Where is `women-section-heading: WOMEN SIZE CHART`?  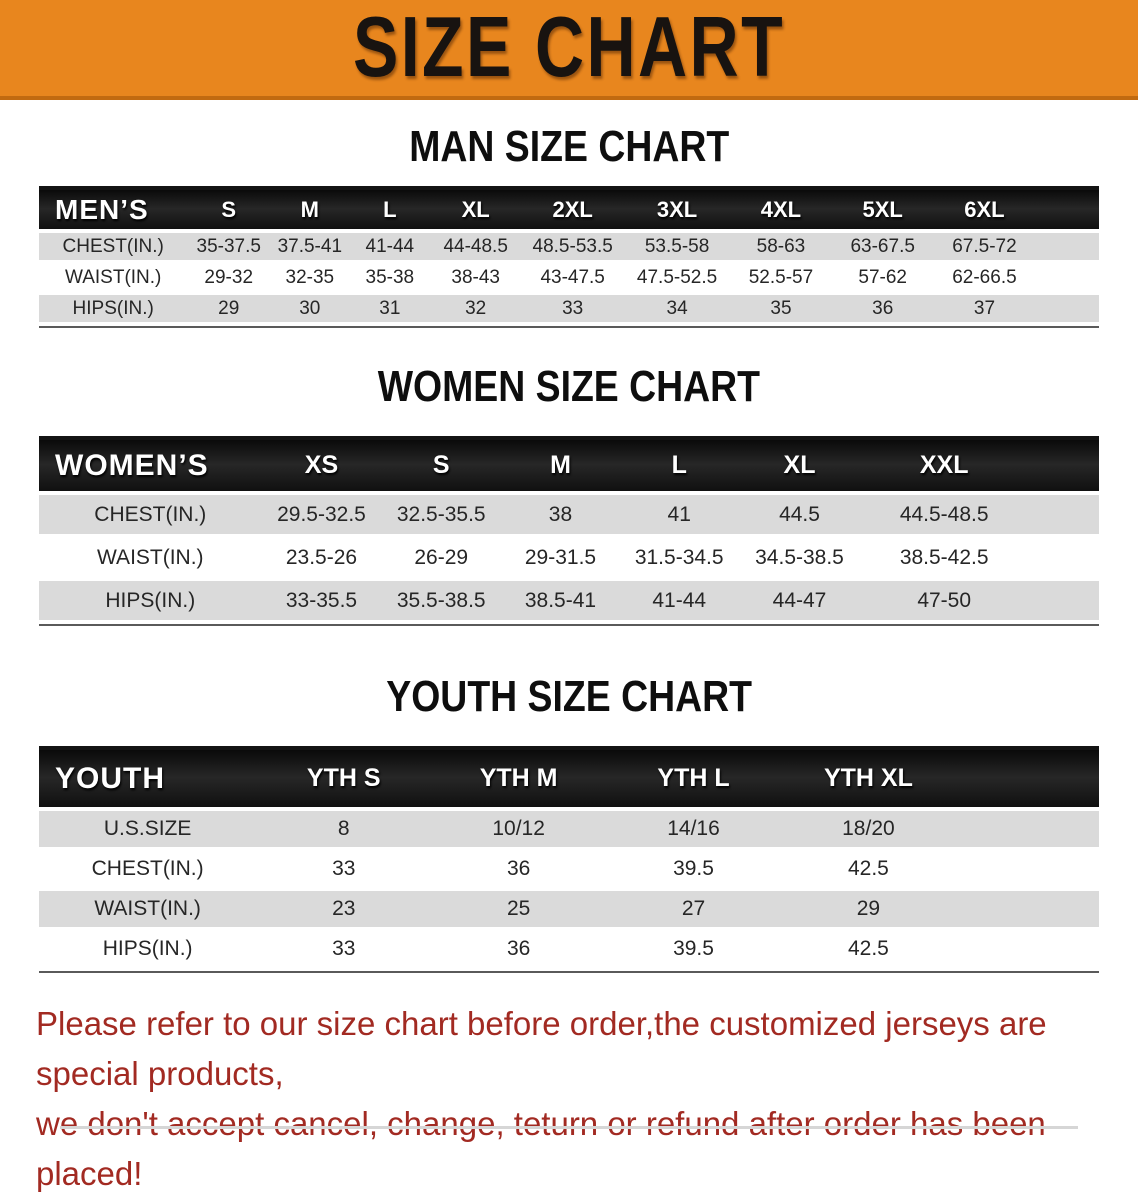 women-section-heading: WOMEN SIZE CHART is located at coordinates (569, 387).